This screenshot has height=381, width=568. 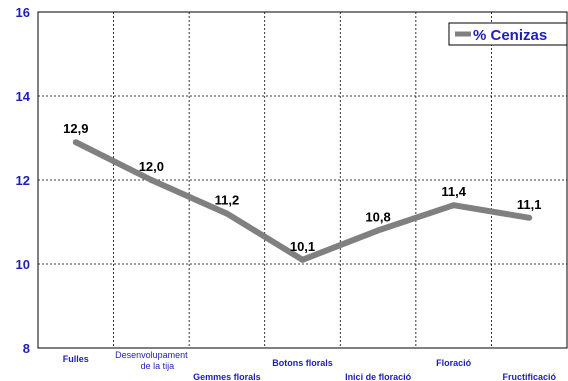 I want to click on x-tick-label: Fulles, so click(x=76, y=359).